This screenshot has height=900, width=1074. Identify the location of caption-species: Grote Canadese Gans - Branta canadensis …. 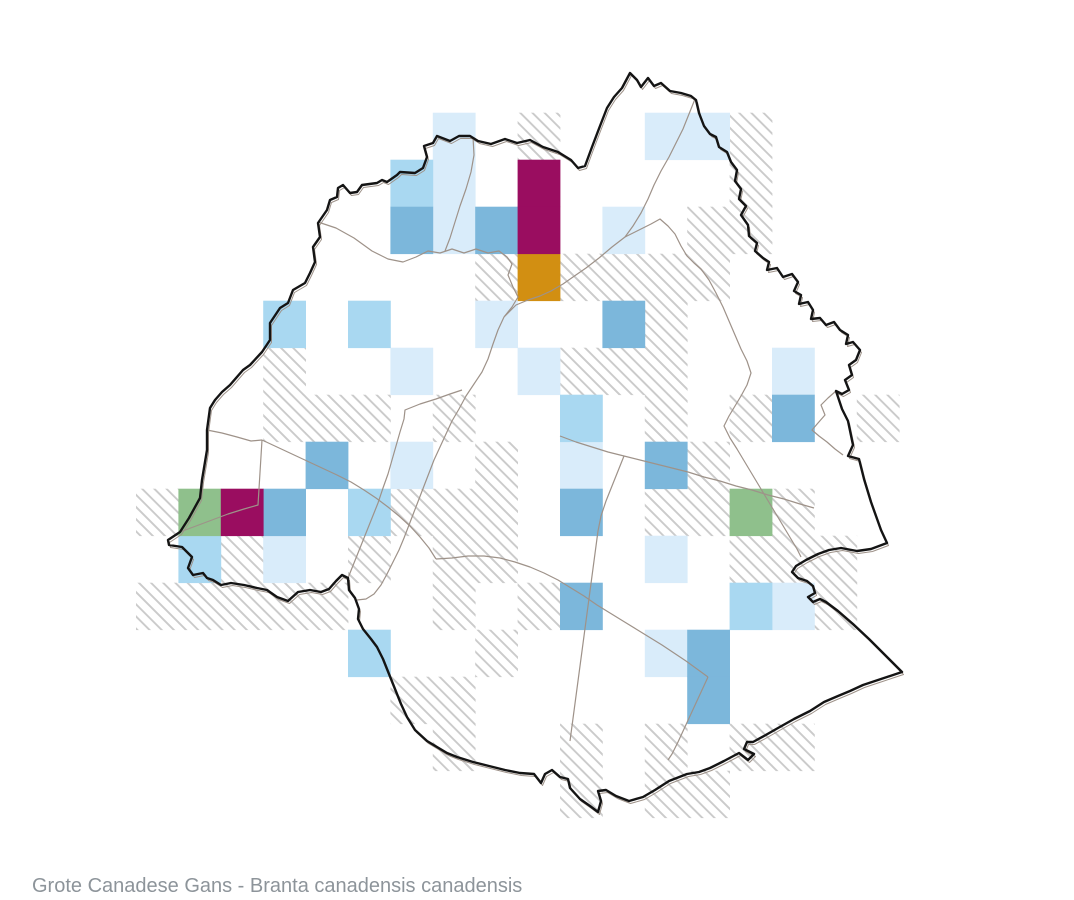
(277, 886).